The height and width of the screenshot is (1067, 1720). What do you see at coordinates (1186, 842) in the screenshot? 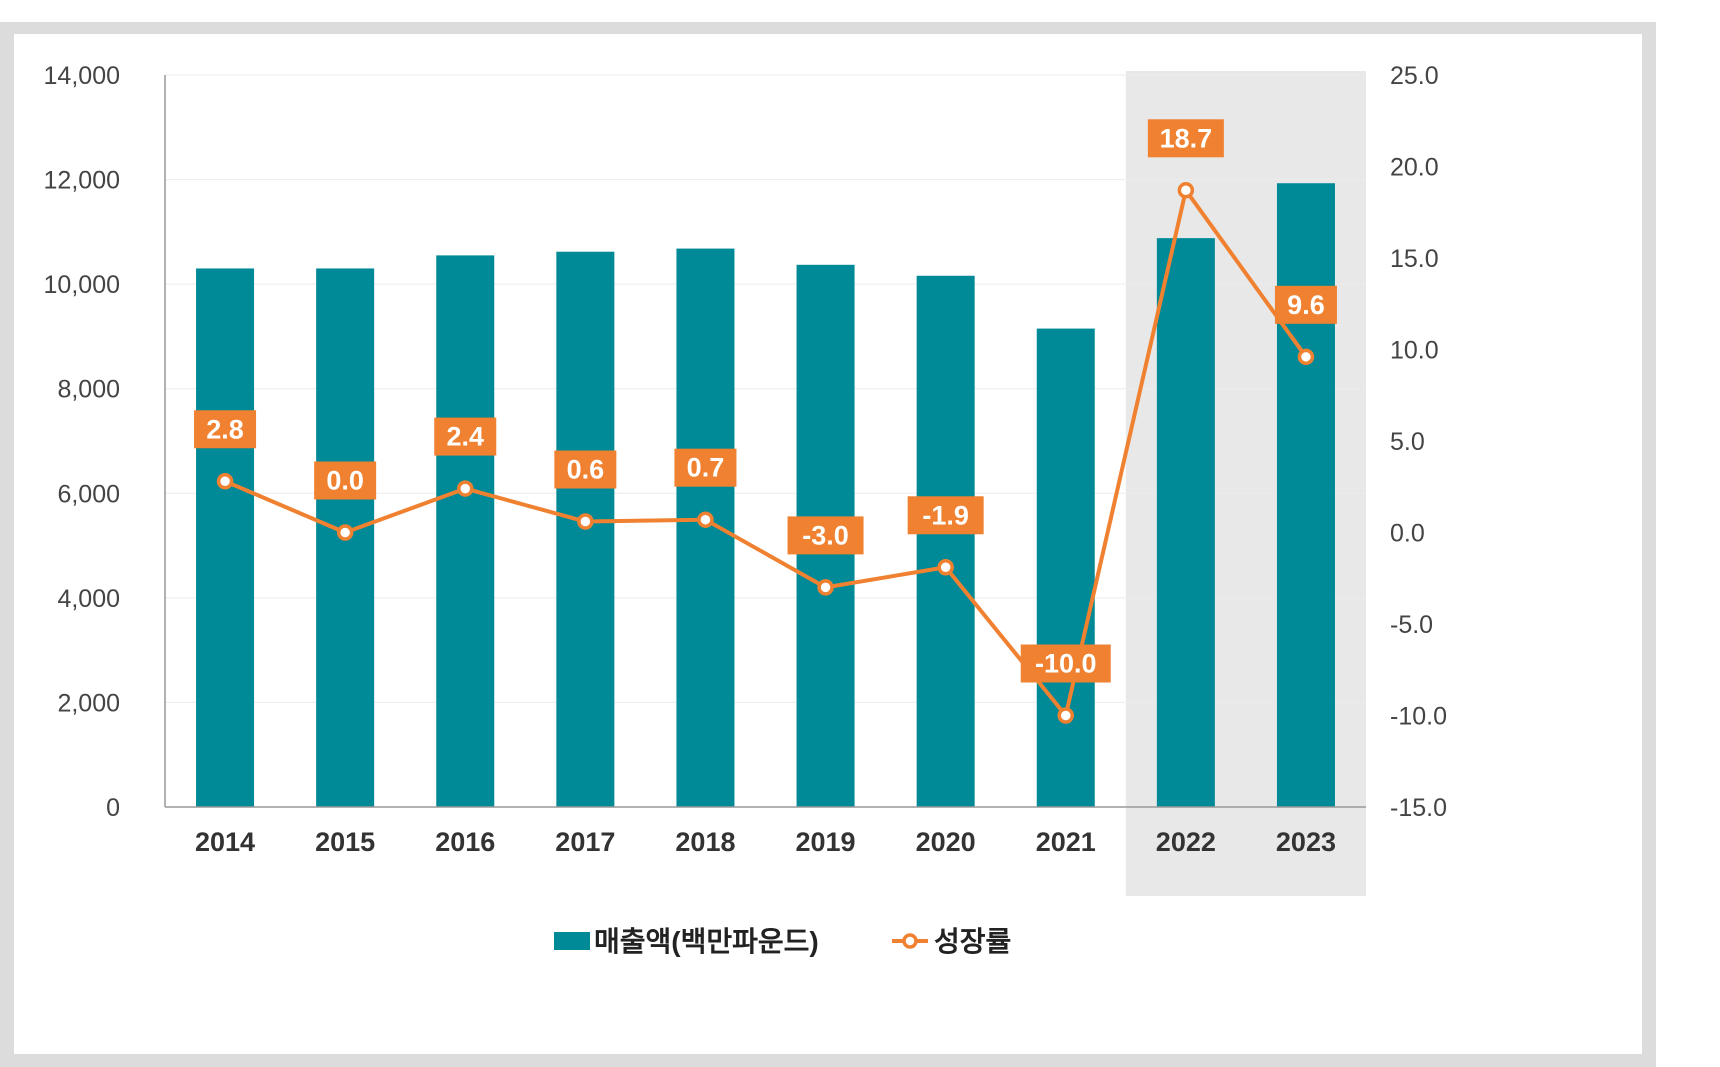
I see `x-axis-tick-label: 2022` at bounding box center [1186, 842].